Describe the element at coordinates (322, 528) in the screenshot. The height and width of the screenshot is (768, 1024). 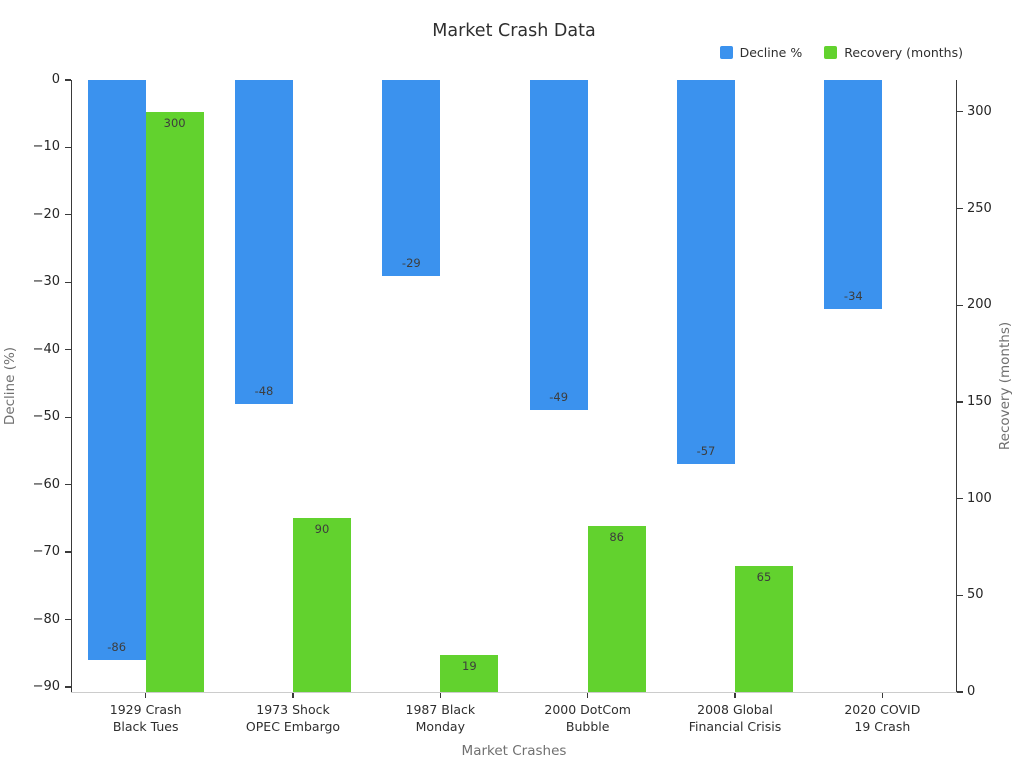
I see `recovery-bar-label: 90` at that location.